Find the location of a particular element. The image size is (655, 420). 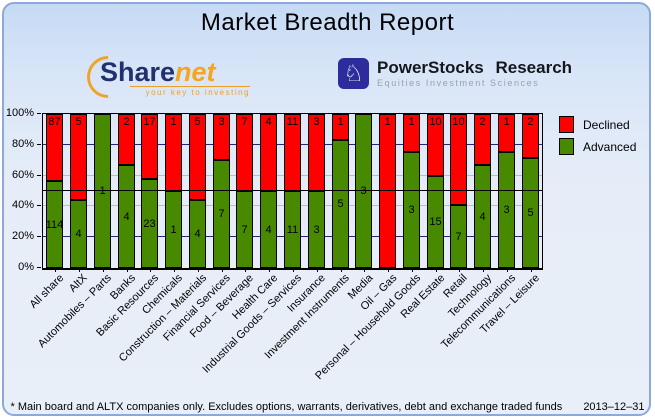

y-axis-label: 0% is located at coordinates (26, 267).